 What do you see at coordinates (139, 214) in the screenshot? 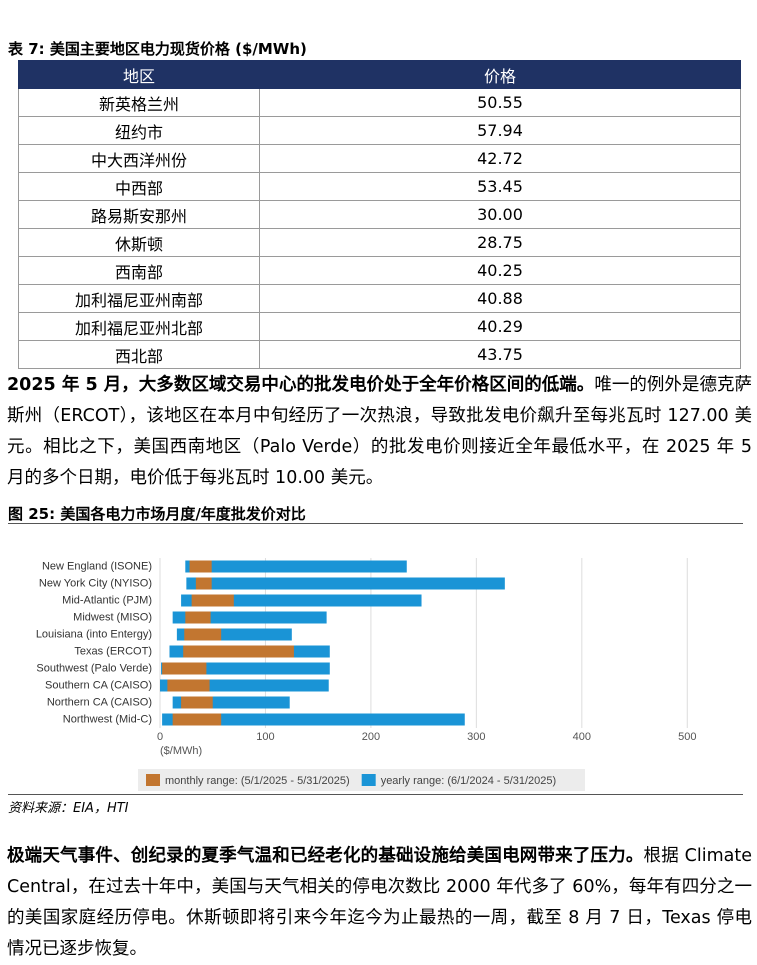
I see `table-cell: 路易斯安那州` at bounding box center [139, 214].